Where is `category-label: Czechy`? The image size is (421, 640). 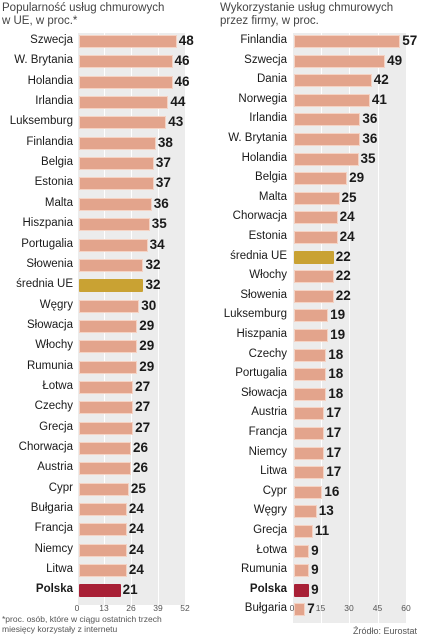
category-label: Czechy is located at coordinates (53, 406).